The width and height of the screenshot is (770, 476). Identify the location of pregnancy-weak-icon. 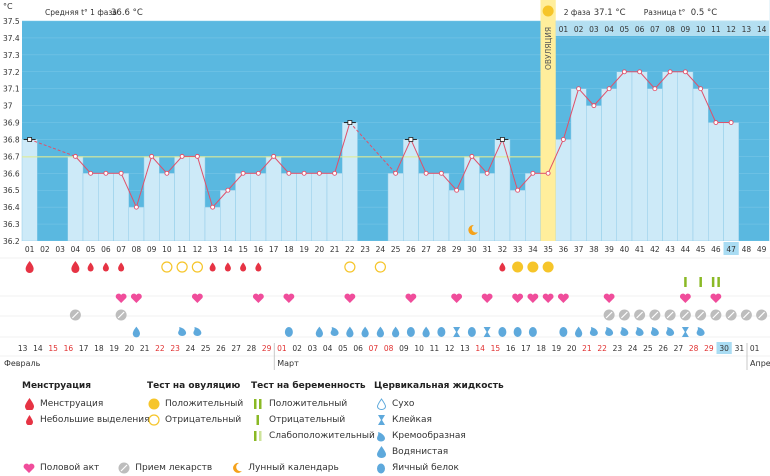
(258, 436).